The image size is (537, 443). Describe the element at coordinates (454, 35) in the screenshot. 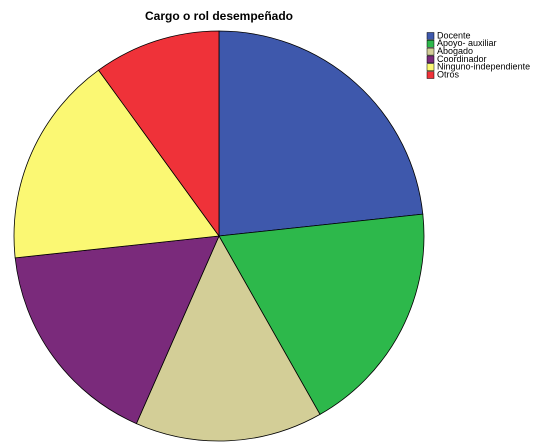

I see `legend-label: Docente` at that location.